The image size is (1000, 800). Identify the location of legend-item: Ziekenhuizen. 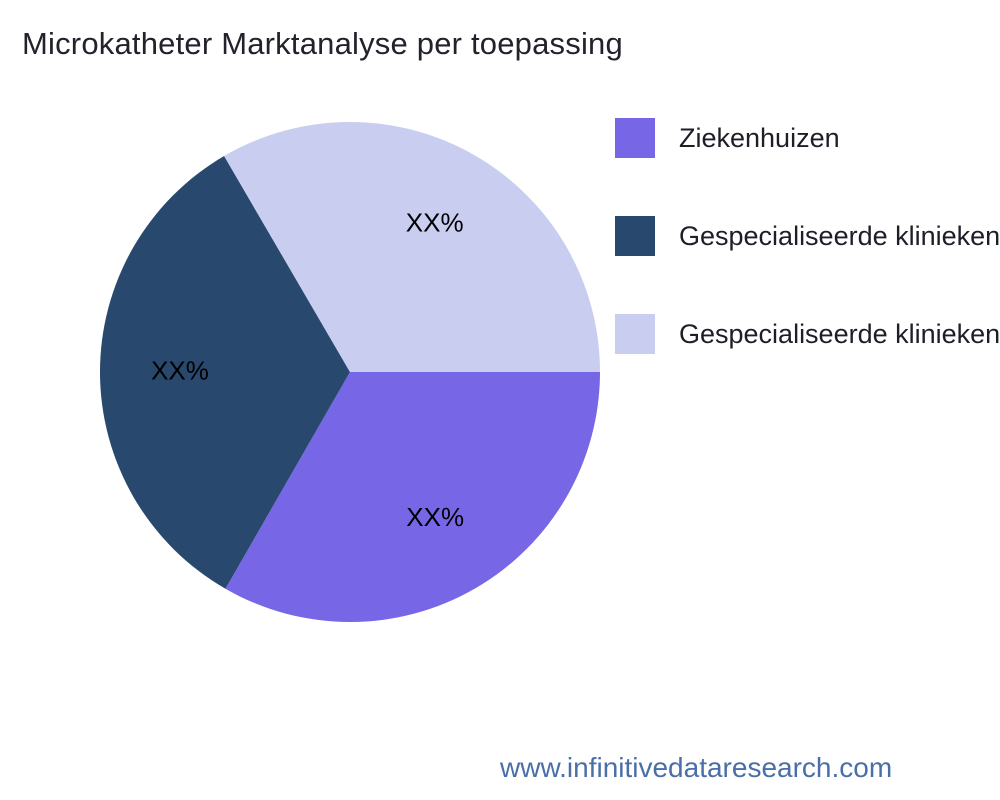
(807, 138).